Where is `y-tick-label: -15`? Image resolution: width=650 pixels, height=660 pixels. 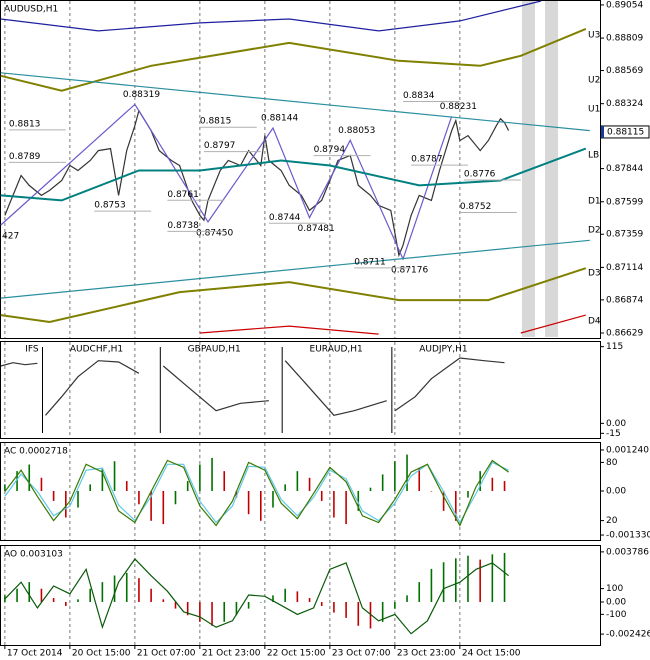
y-tick-label: -15 is located at coordinates (613, 434).